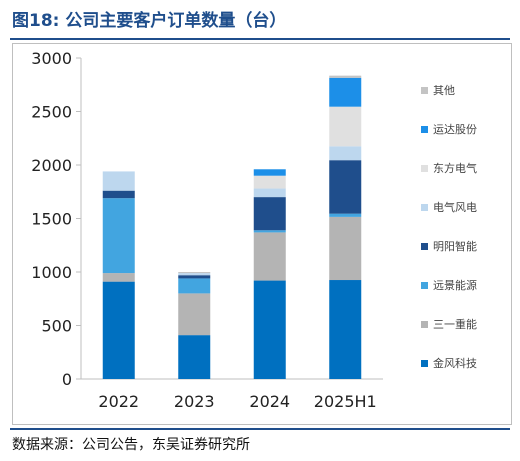  Describe the element at coordinates (51, 112) in the screenshot. I see `y-tick-label: 2500` at that location.